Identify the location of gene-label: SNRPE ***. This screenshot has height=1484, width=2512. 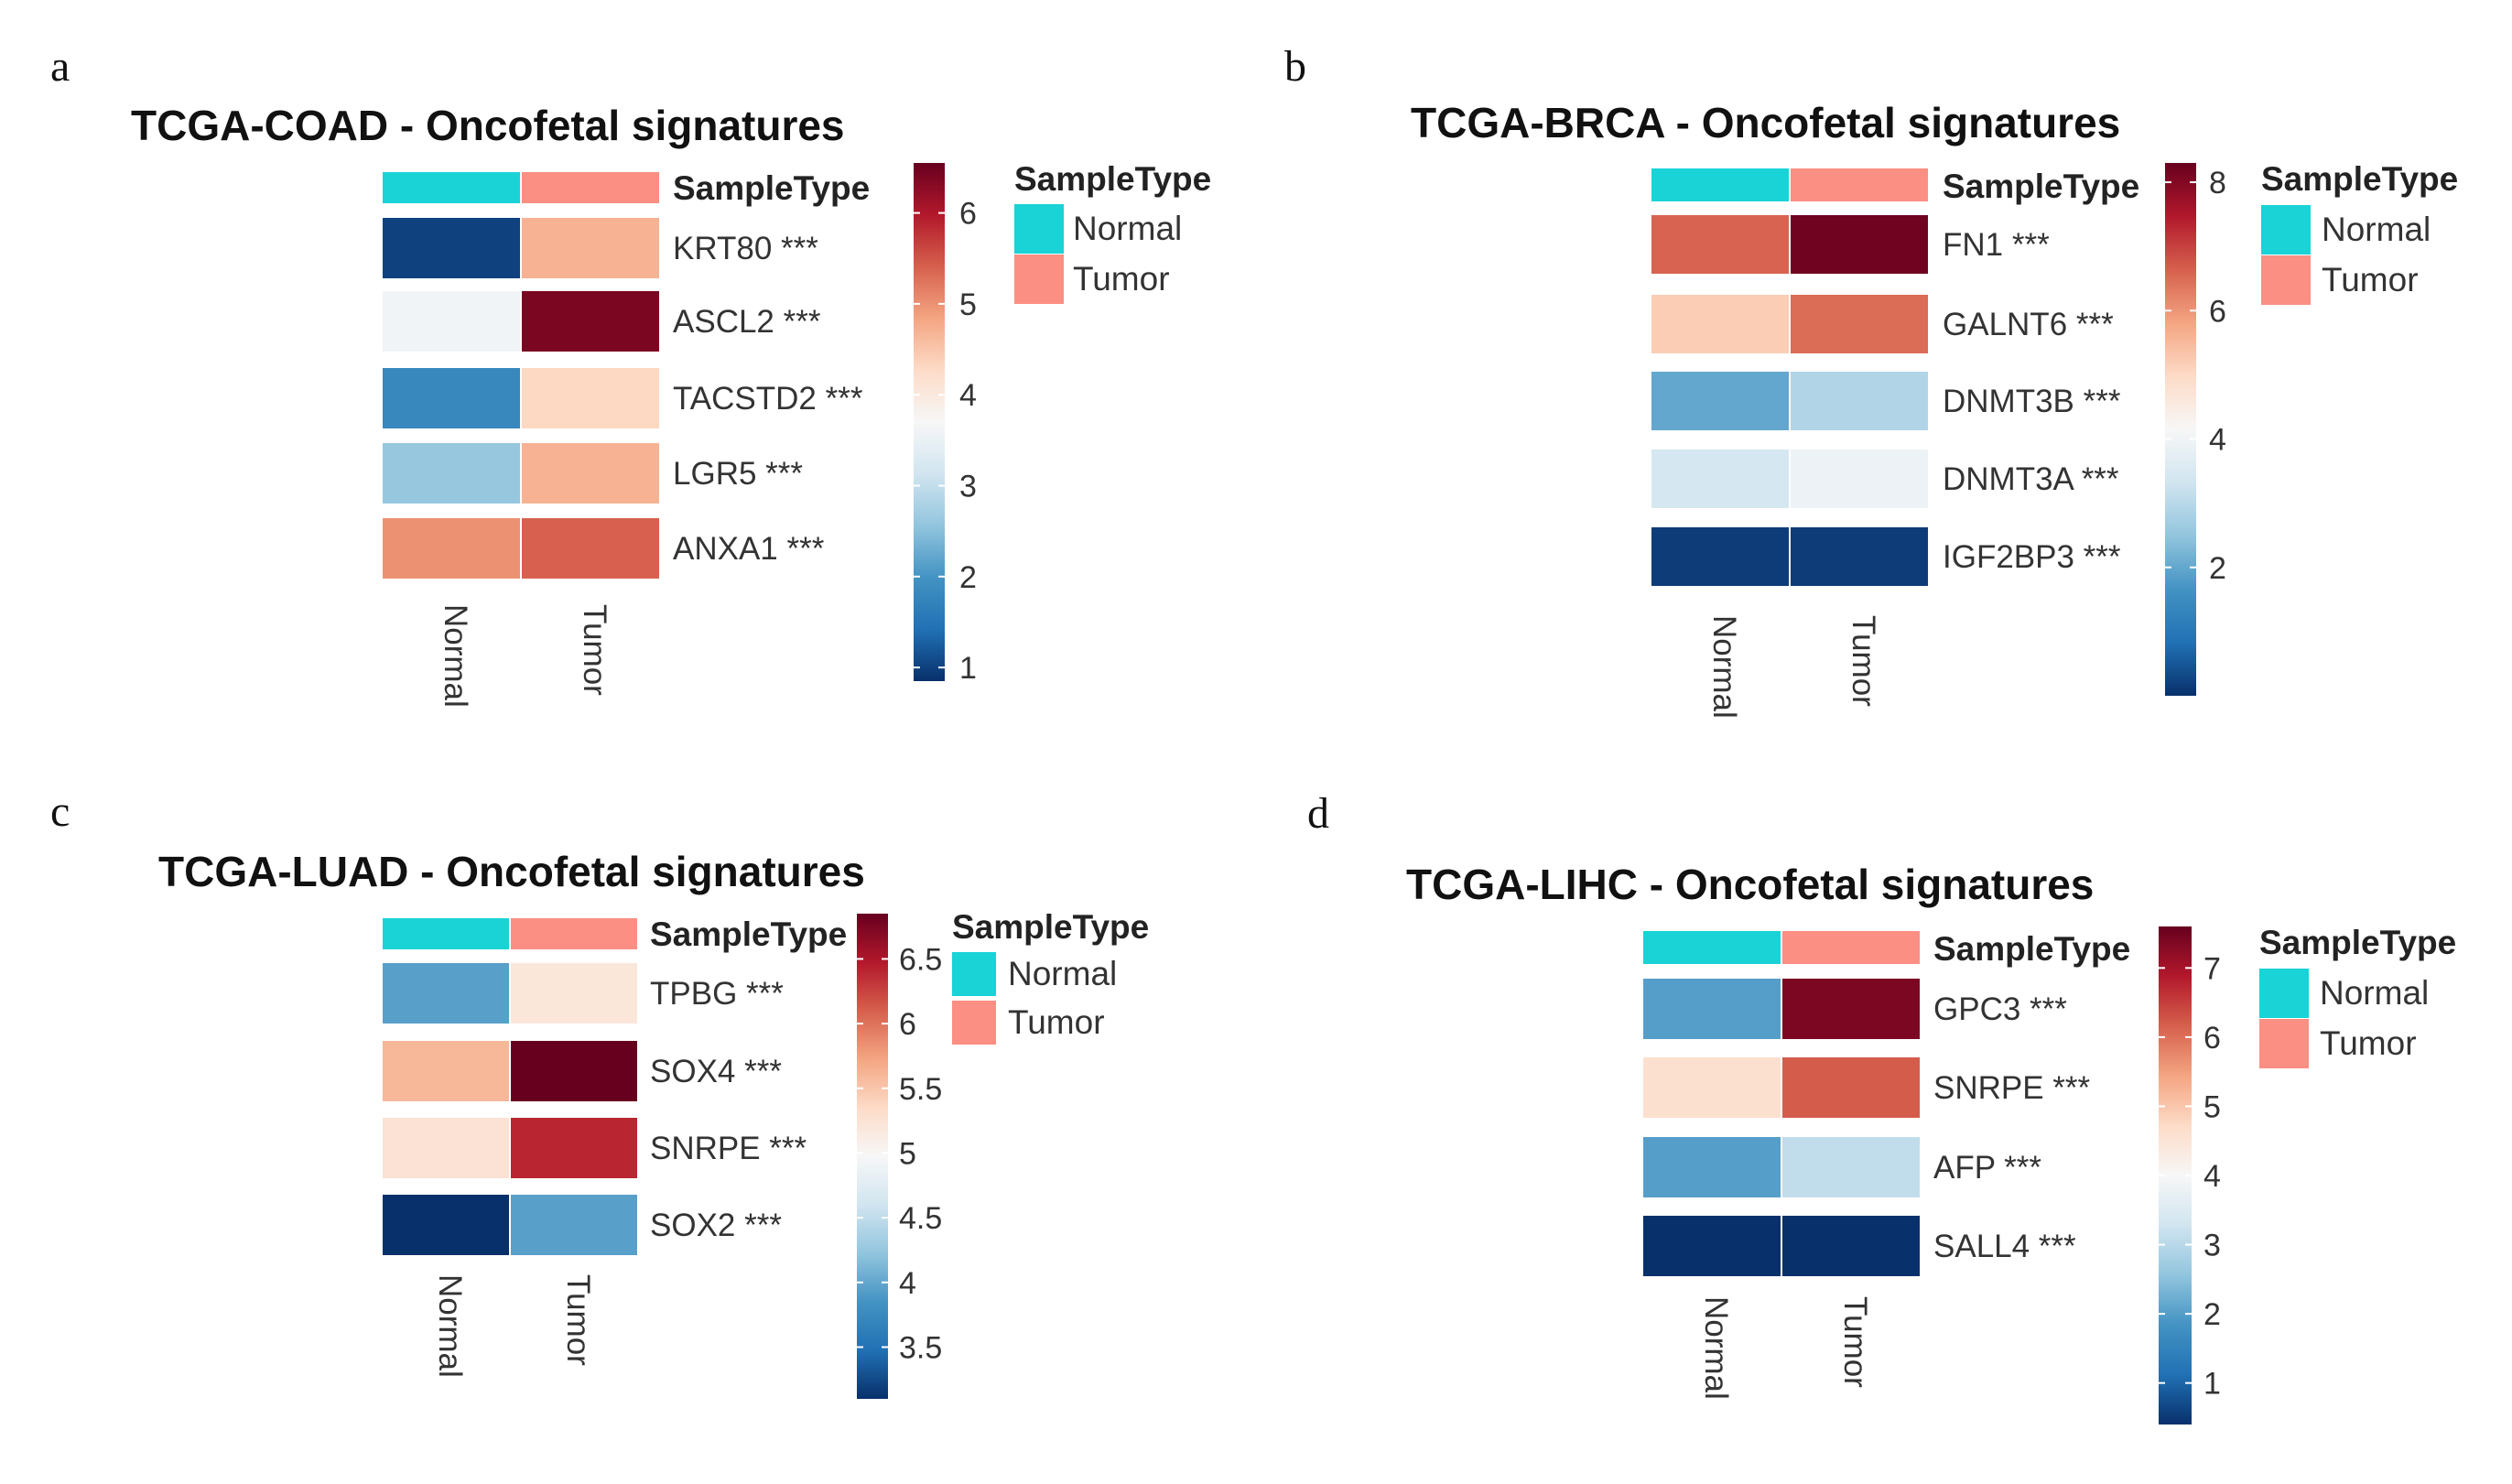
(2012, 1088).